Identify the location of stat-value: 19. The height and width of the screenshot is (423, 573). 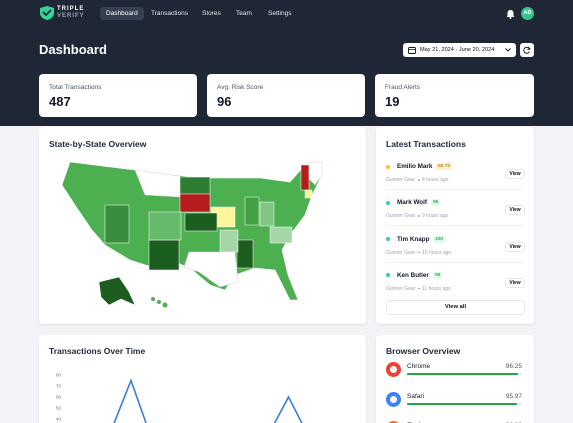
(392, 101).